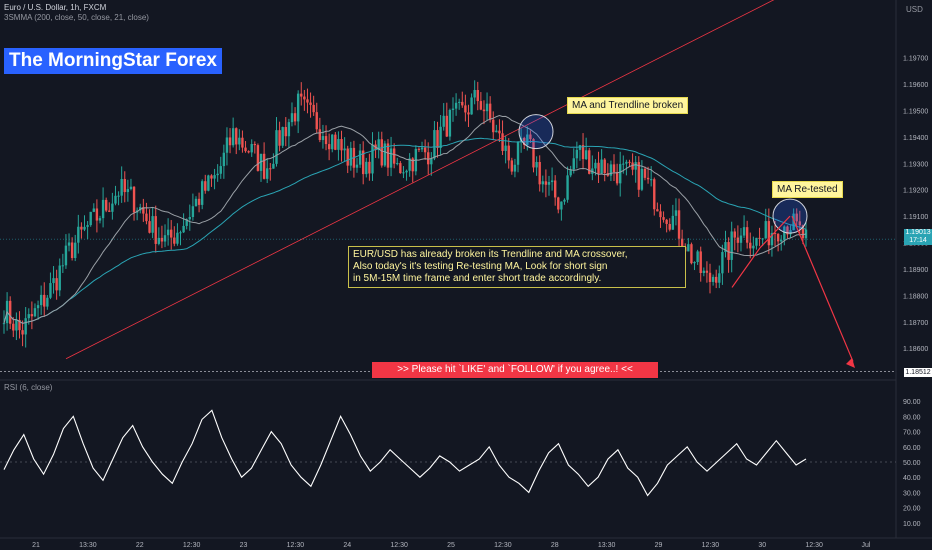 The width and height of the screenshot is (932, 550). I want to click on currency-label: USD, so click(914, 9).